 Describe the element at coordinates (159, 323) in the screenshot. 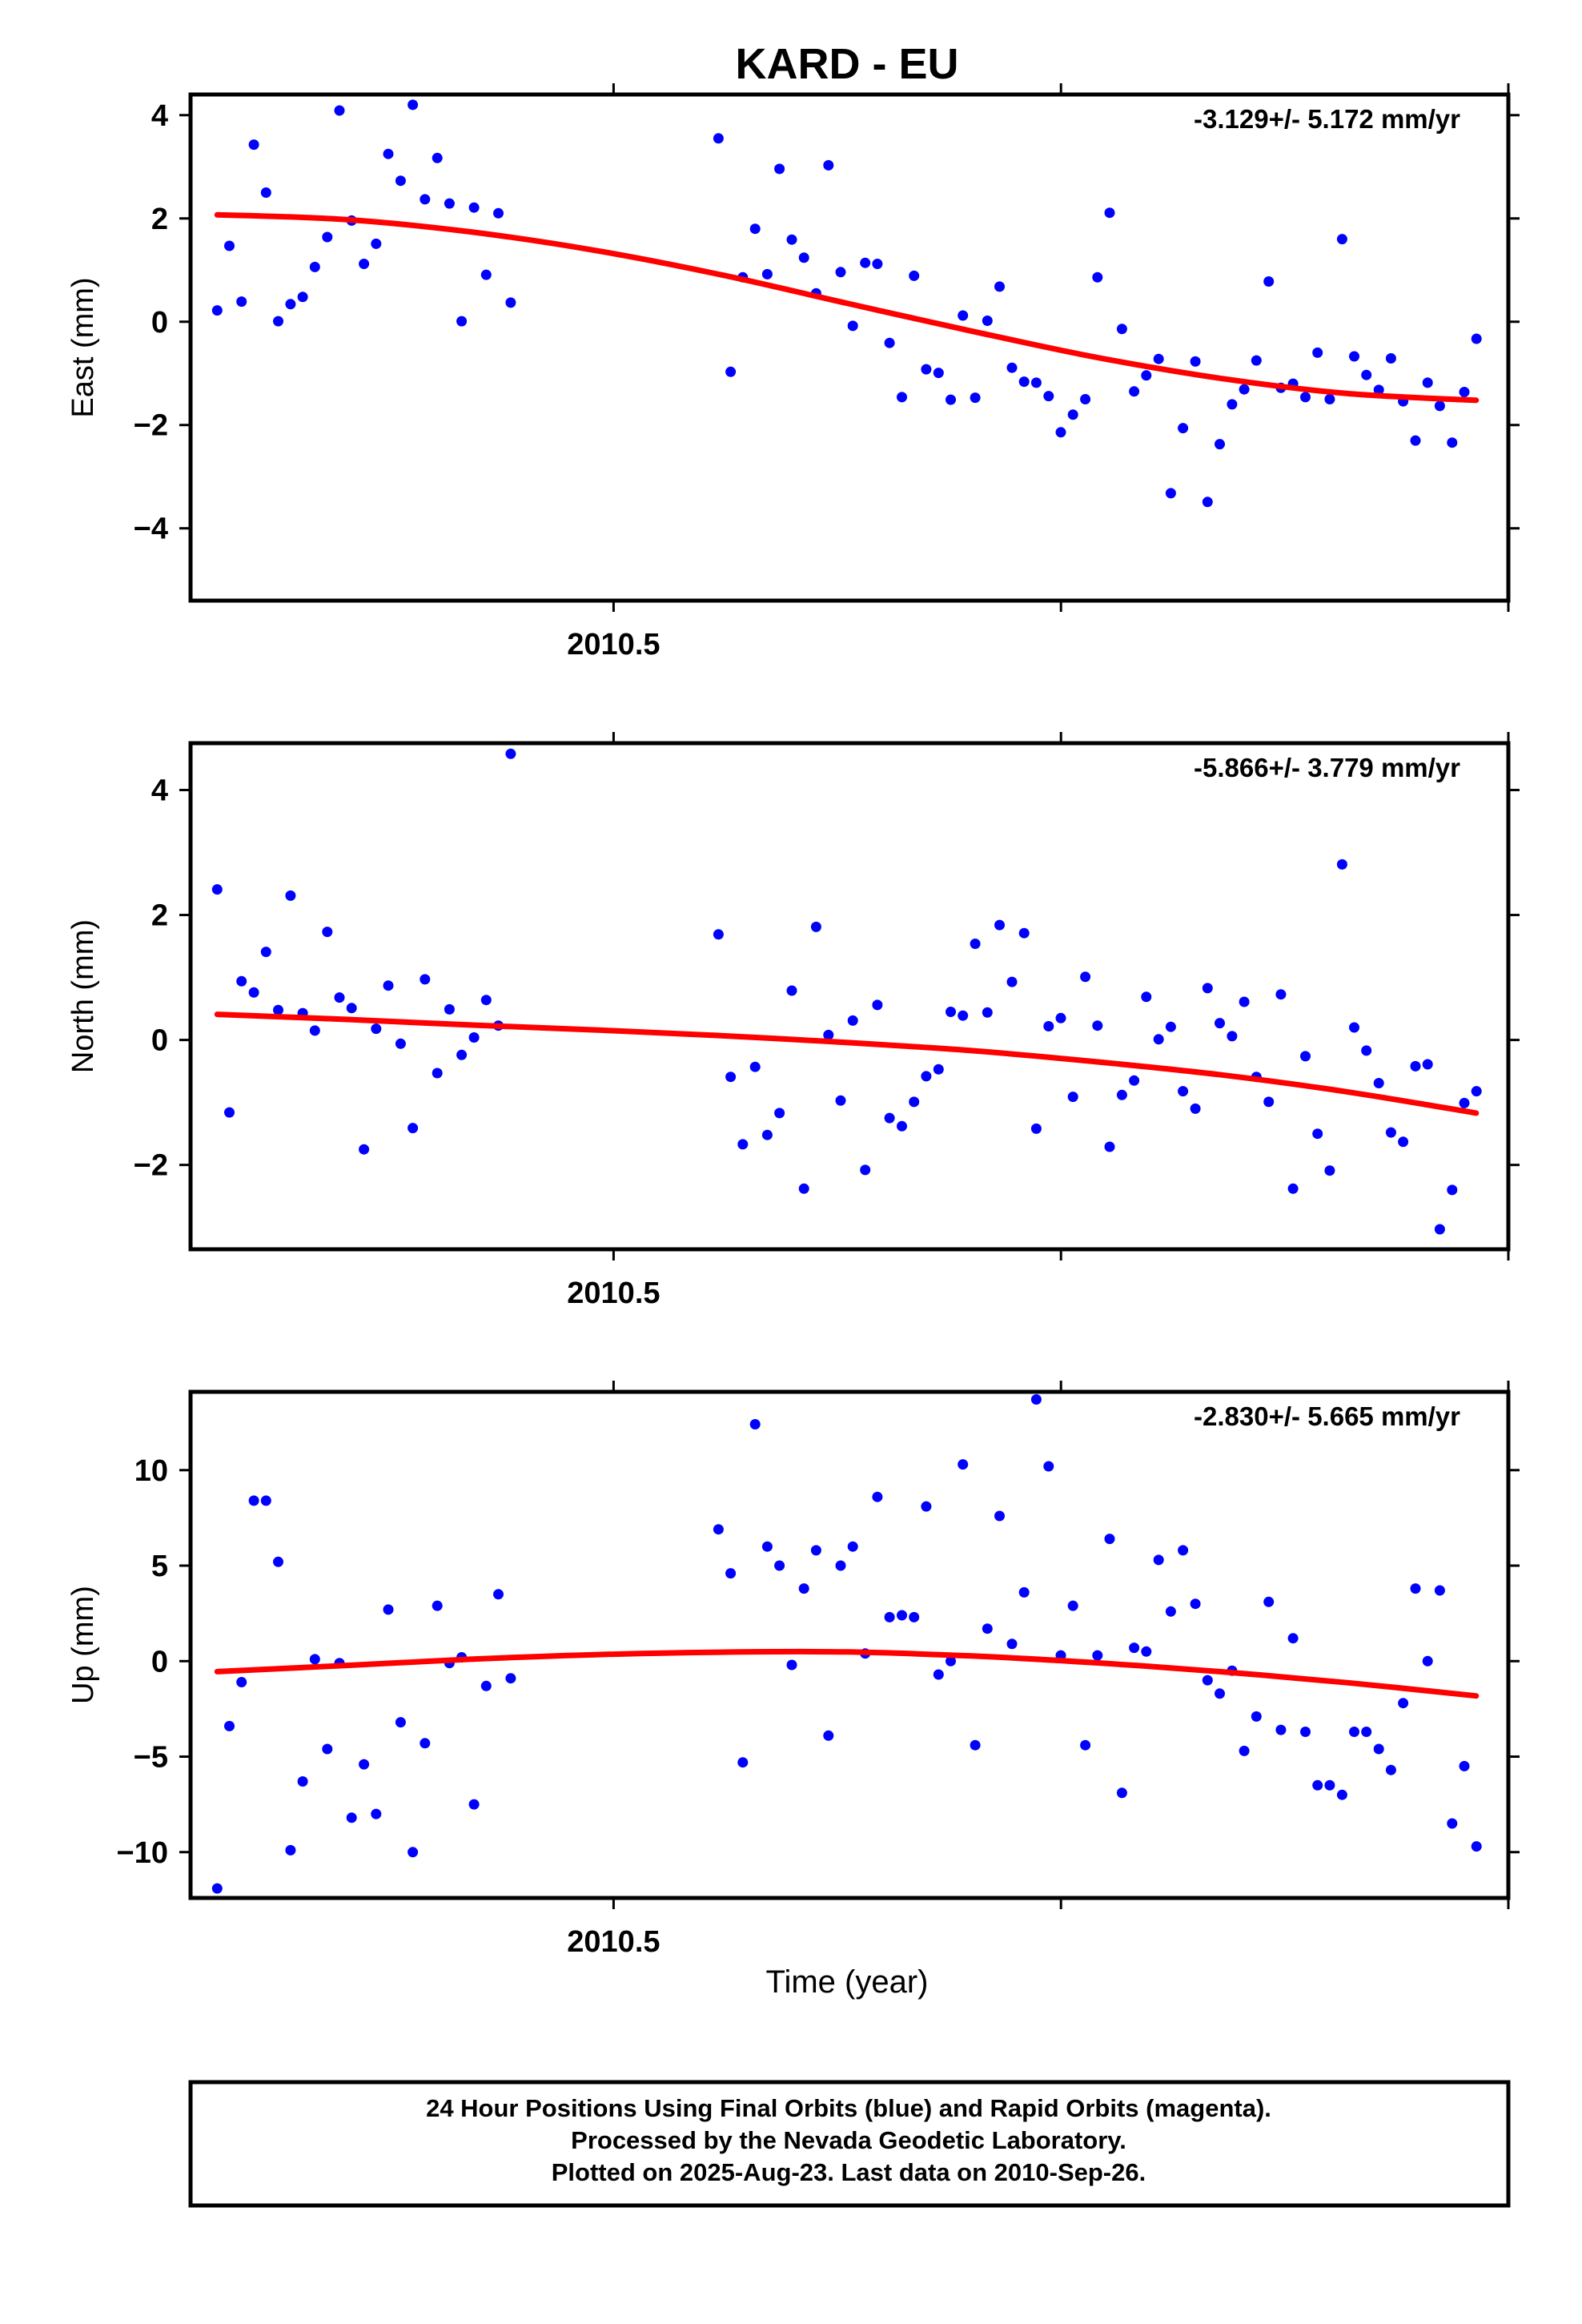

I see `east-ytick-label: 0` at that location.